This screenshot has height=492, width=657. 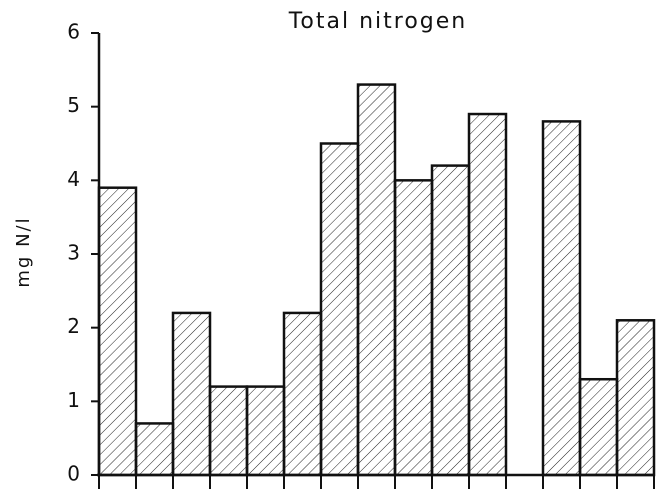 I want to click on y-tick-label: 6, so click(x=73, y=32).